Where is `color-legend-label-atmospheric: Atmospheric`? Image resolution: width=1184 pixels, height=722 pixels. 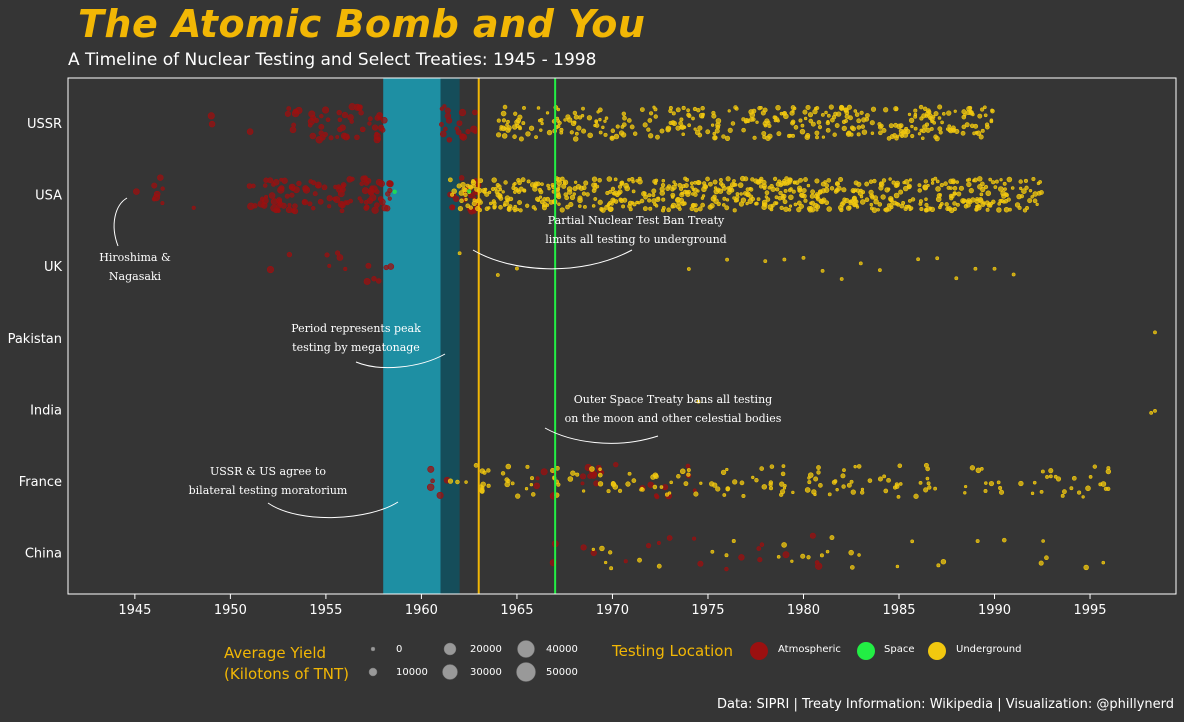 color-legend-label-atmospheric: Atmospheric is located at coordinates (809, 649).